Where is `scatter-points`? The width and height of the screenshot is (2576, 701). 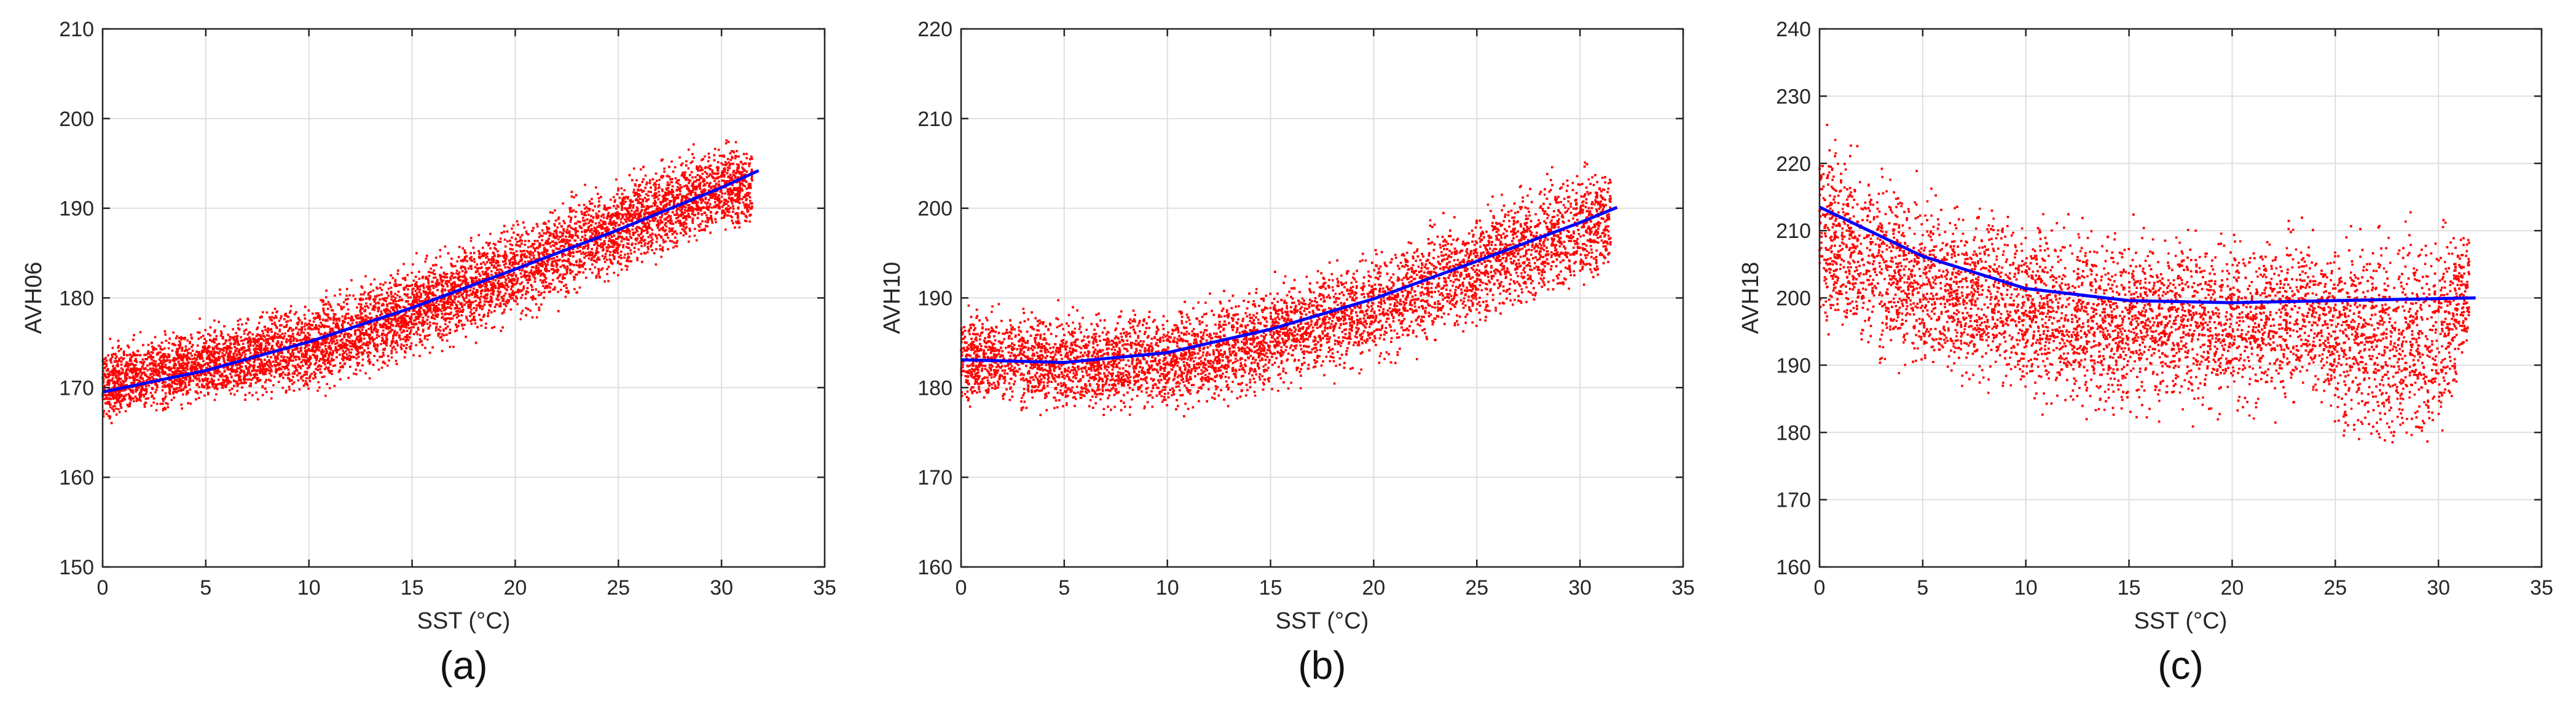
scatter-points is located at coordinates (427, 282).